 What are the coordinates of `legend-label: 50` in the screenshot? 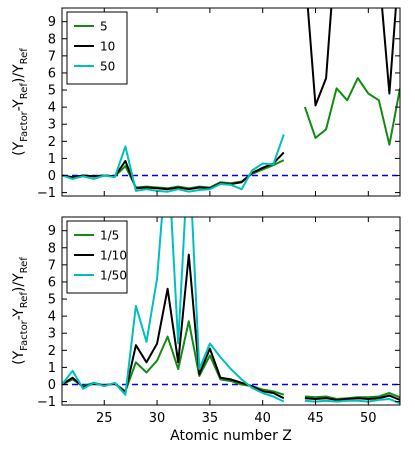 It's located at (107, 67).